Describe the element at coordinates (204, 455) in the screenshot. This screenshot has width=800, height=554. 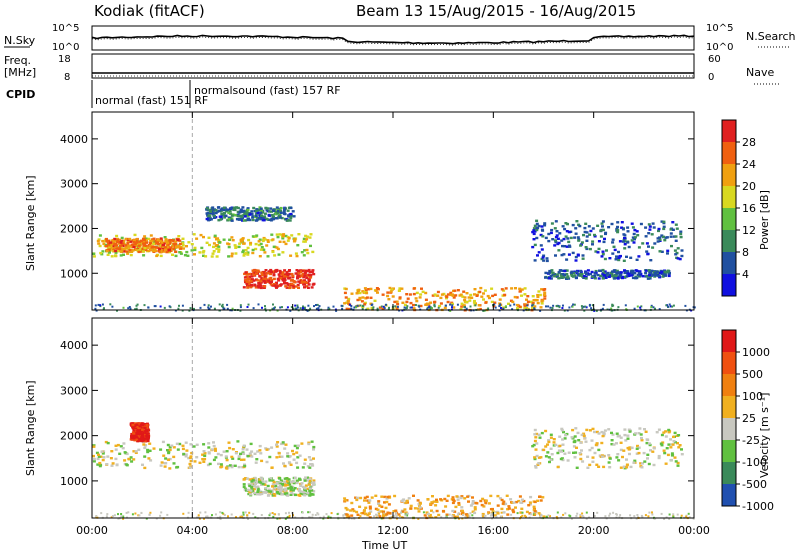
I see `velocity-echo-region` at that location.